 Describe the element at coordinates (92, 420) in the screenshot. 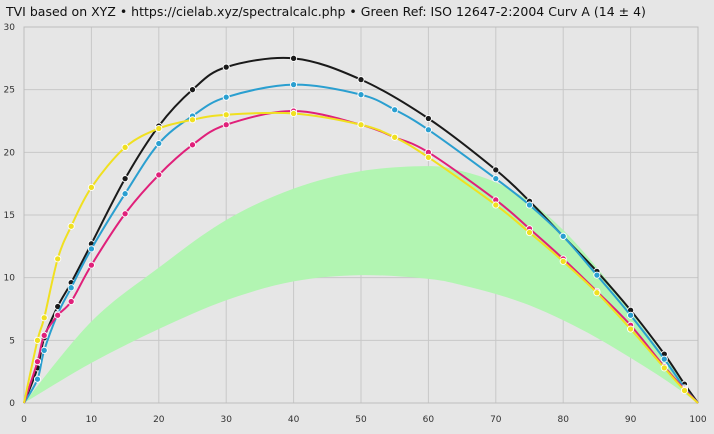

I see `x-tick-label: 10` at that location.